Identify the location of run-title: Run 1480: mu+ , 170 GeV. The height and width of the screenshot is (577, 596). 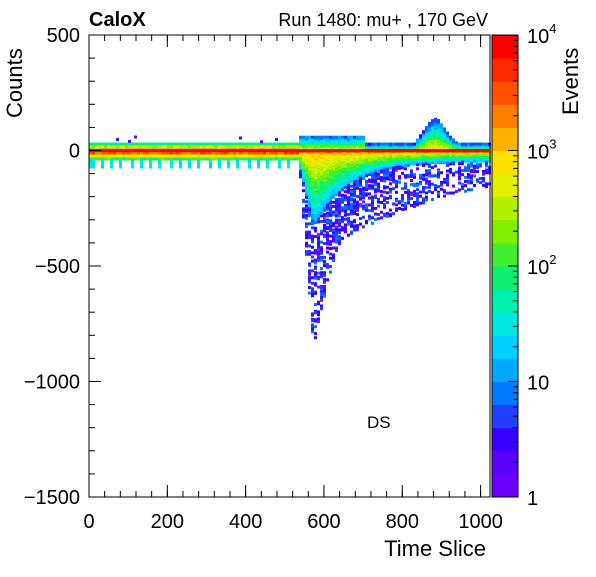
(383, 20).